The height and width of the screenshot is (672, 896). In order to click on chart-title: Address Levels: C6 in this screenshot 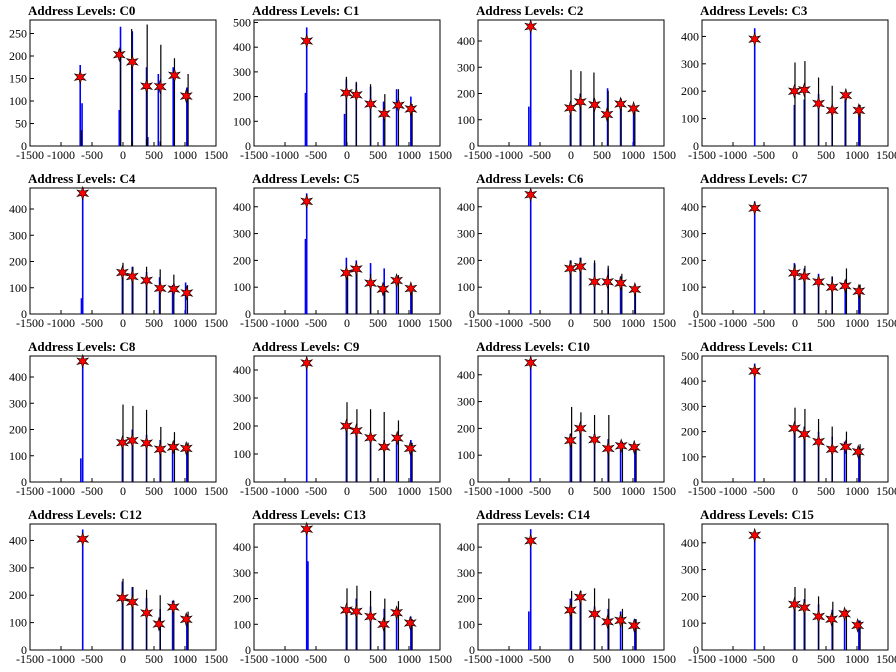, I will do `click(530, 178)`.